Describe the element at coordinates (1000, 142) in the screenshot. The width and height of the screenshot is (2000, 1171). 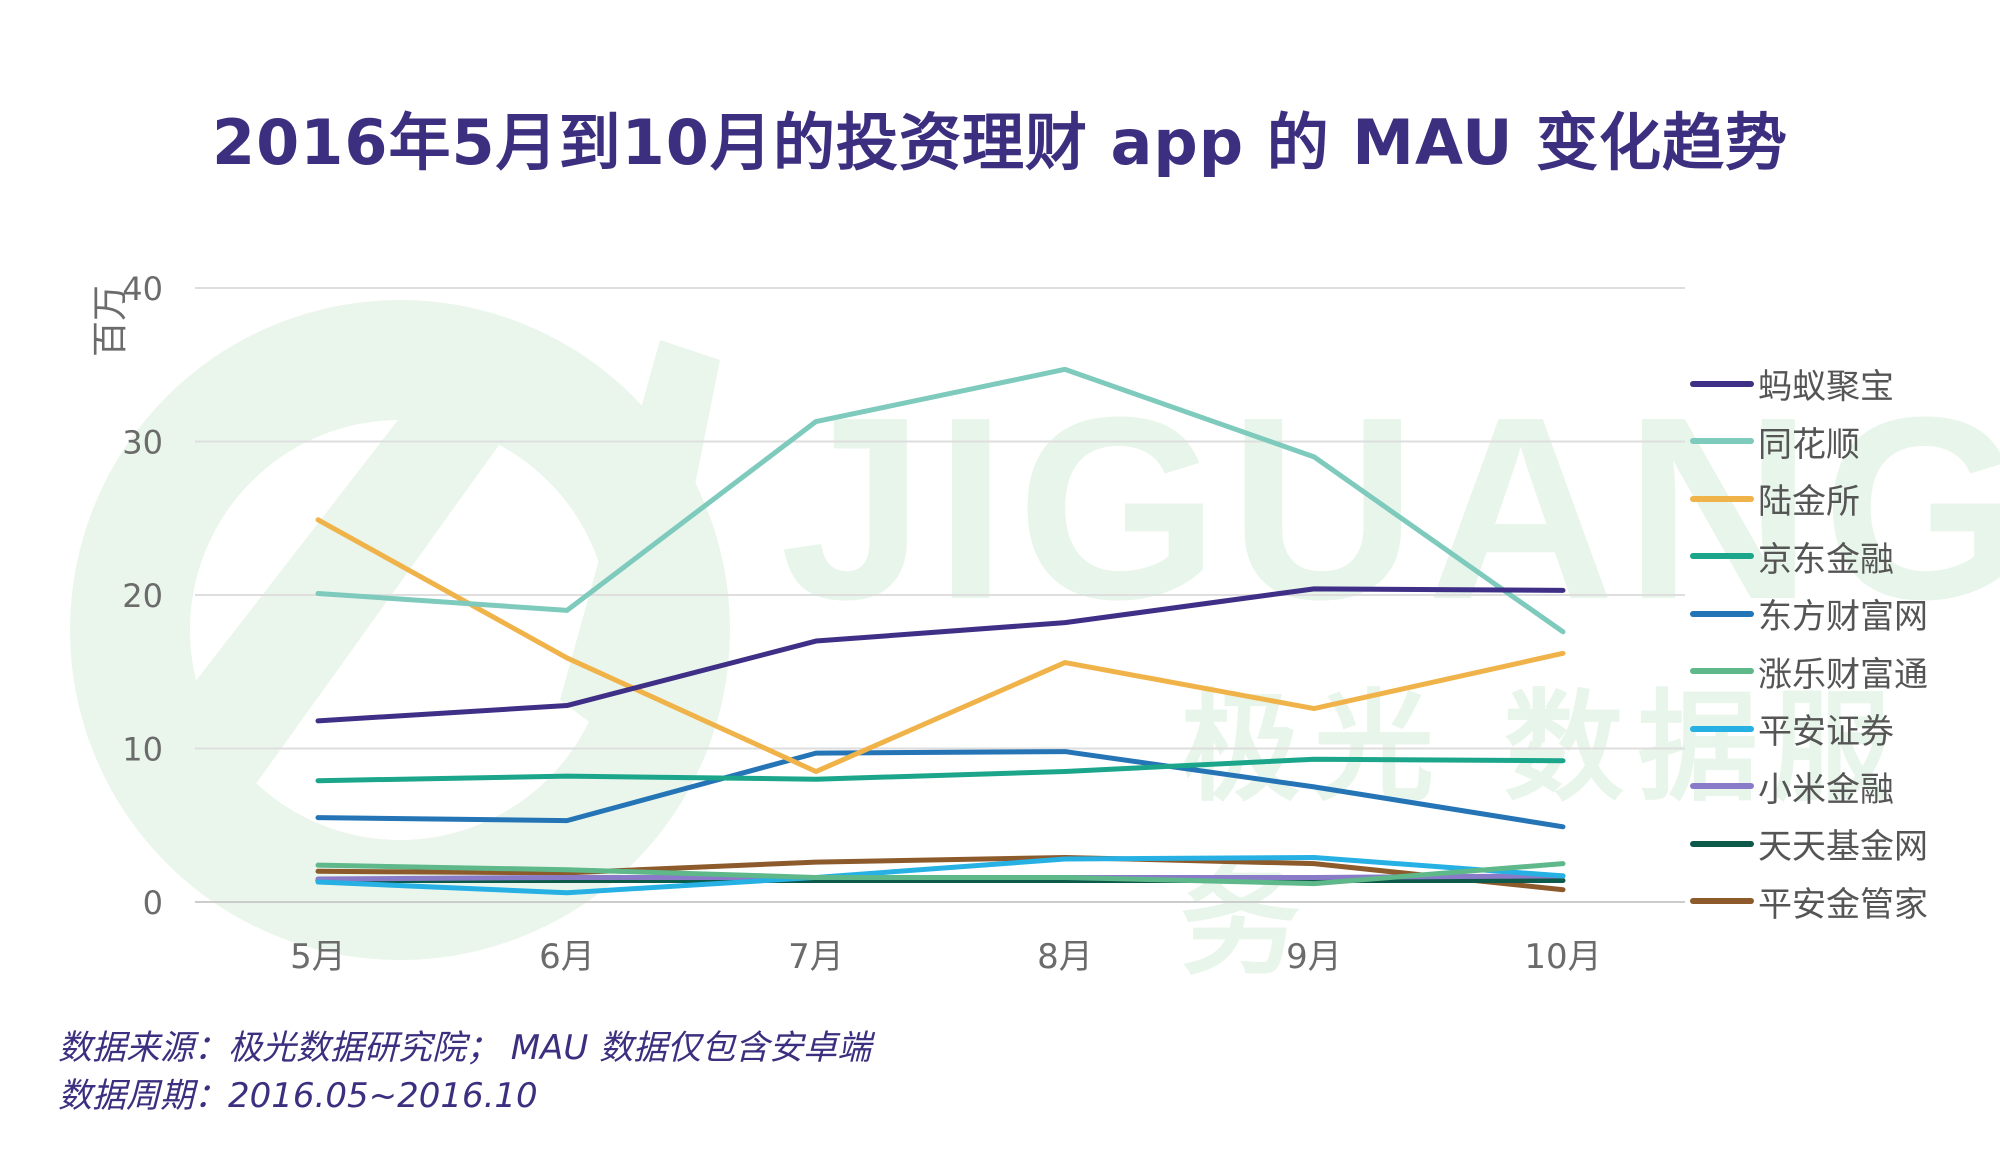
I see `chart-title: 2016年5月到10月的投资理财 app 的 MAU 变化趋势` at that location.